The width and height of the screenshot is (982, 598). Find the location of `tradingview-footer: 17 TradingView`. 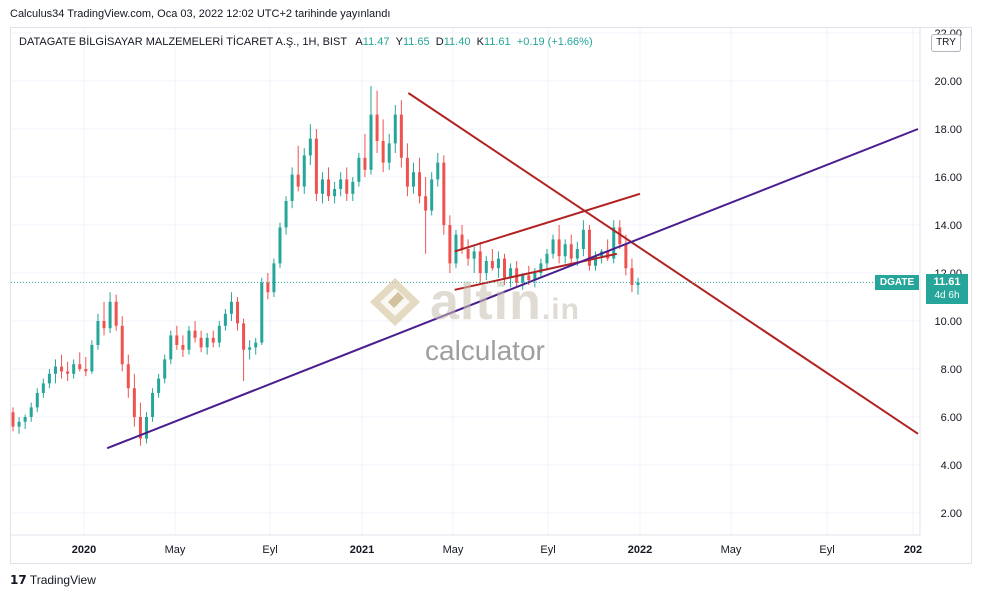

tradingview-footer: 17 TradingView is located at coordinates (53, 580).